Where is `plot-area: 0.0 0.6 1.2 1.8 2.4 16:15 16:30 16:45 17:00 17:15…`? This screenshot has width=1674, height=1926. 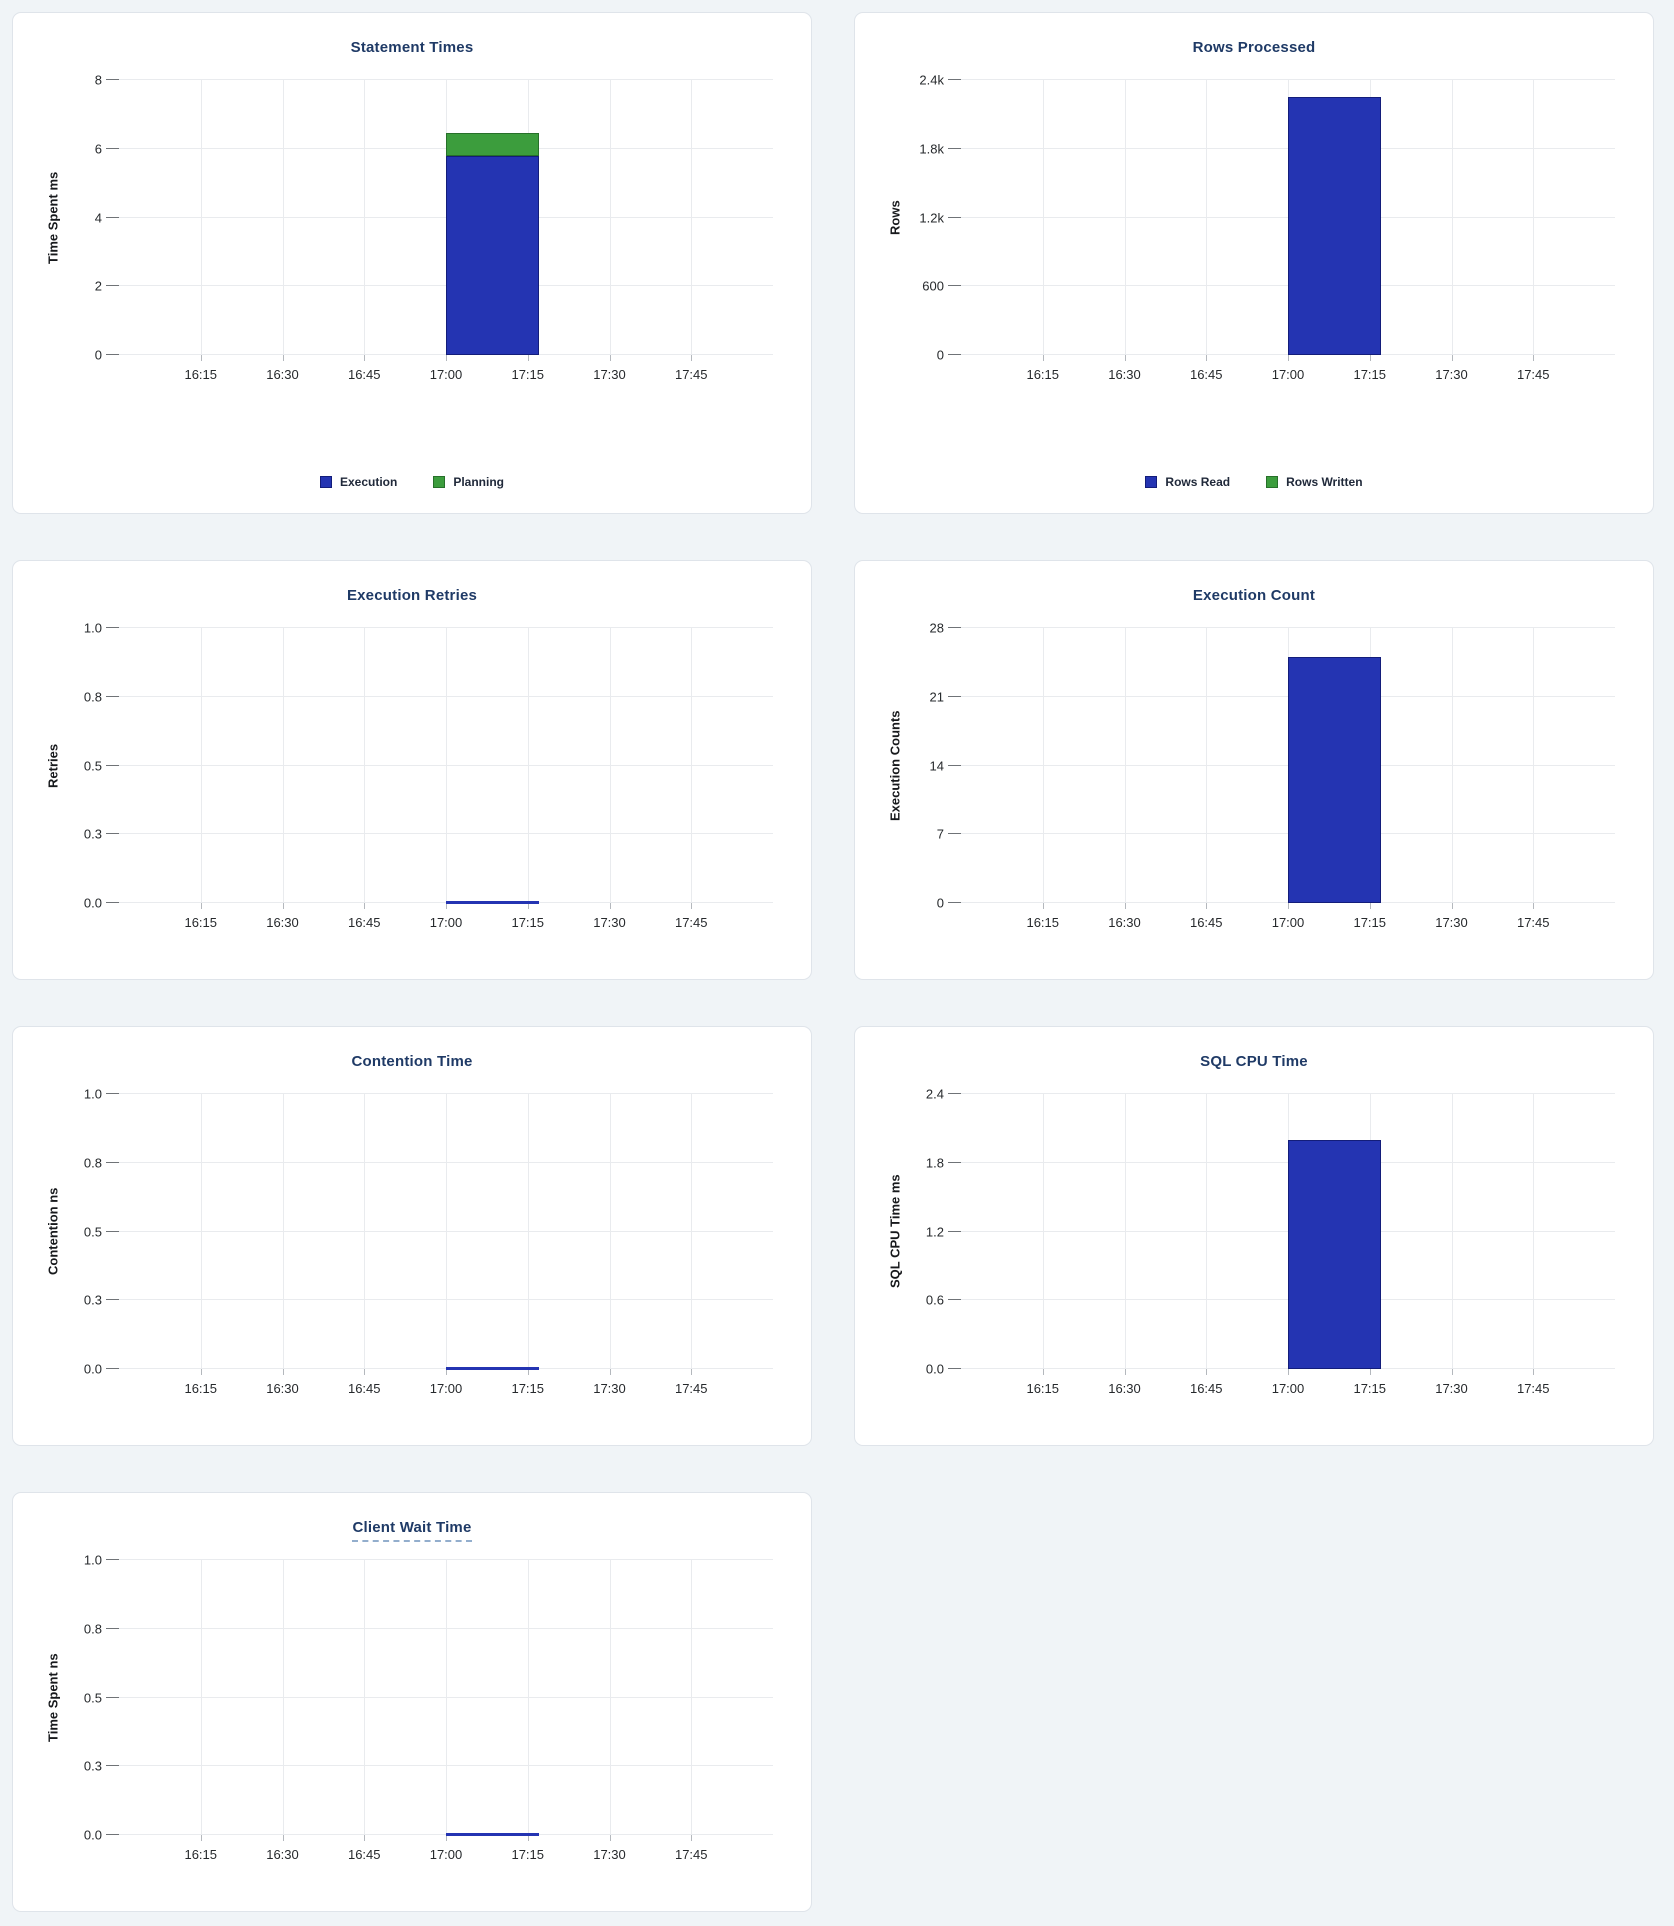
plot-area: 0.0 0.6 1.2 1.8 2.4 16:15 16:30 16:45 17:00 17:15… is located at coordinates (1270, 1241).